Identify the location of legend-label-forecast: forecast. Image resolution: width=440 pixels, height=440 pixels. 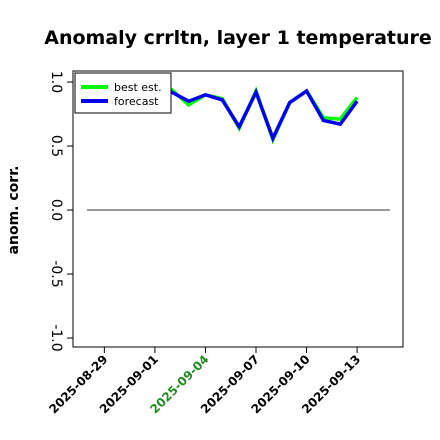
(136, 101).